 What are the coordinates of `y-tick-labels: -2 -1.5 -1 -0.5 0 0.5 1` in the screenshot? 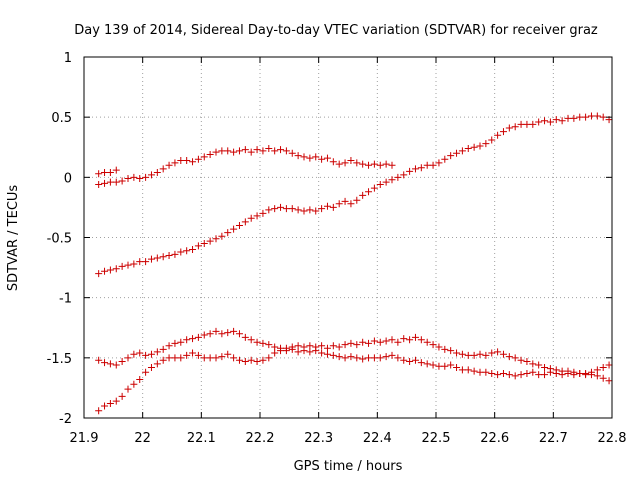 It's located at (59, 239).